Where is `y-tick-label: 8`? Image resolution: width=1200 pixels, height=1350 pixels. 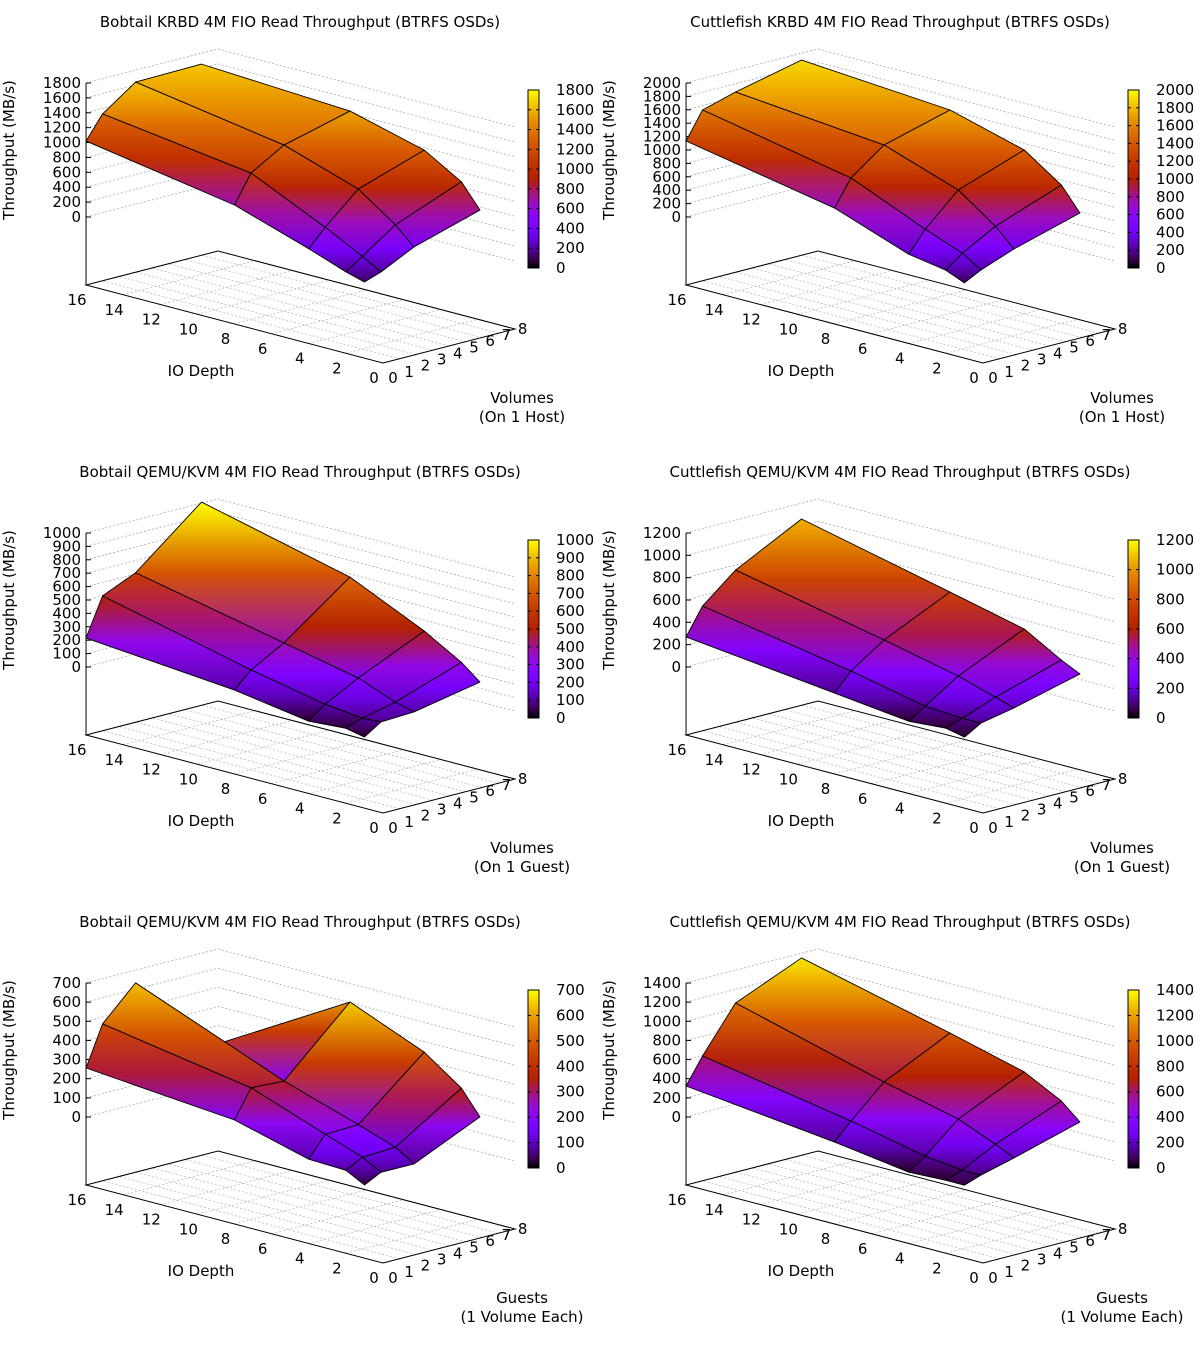 y-tick-label: 8 is located at coordinates (523, 1229).